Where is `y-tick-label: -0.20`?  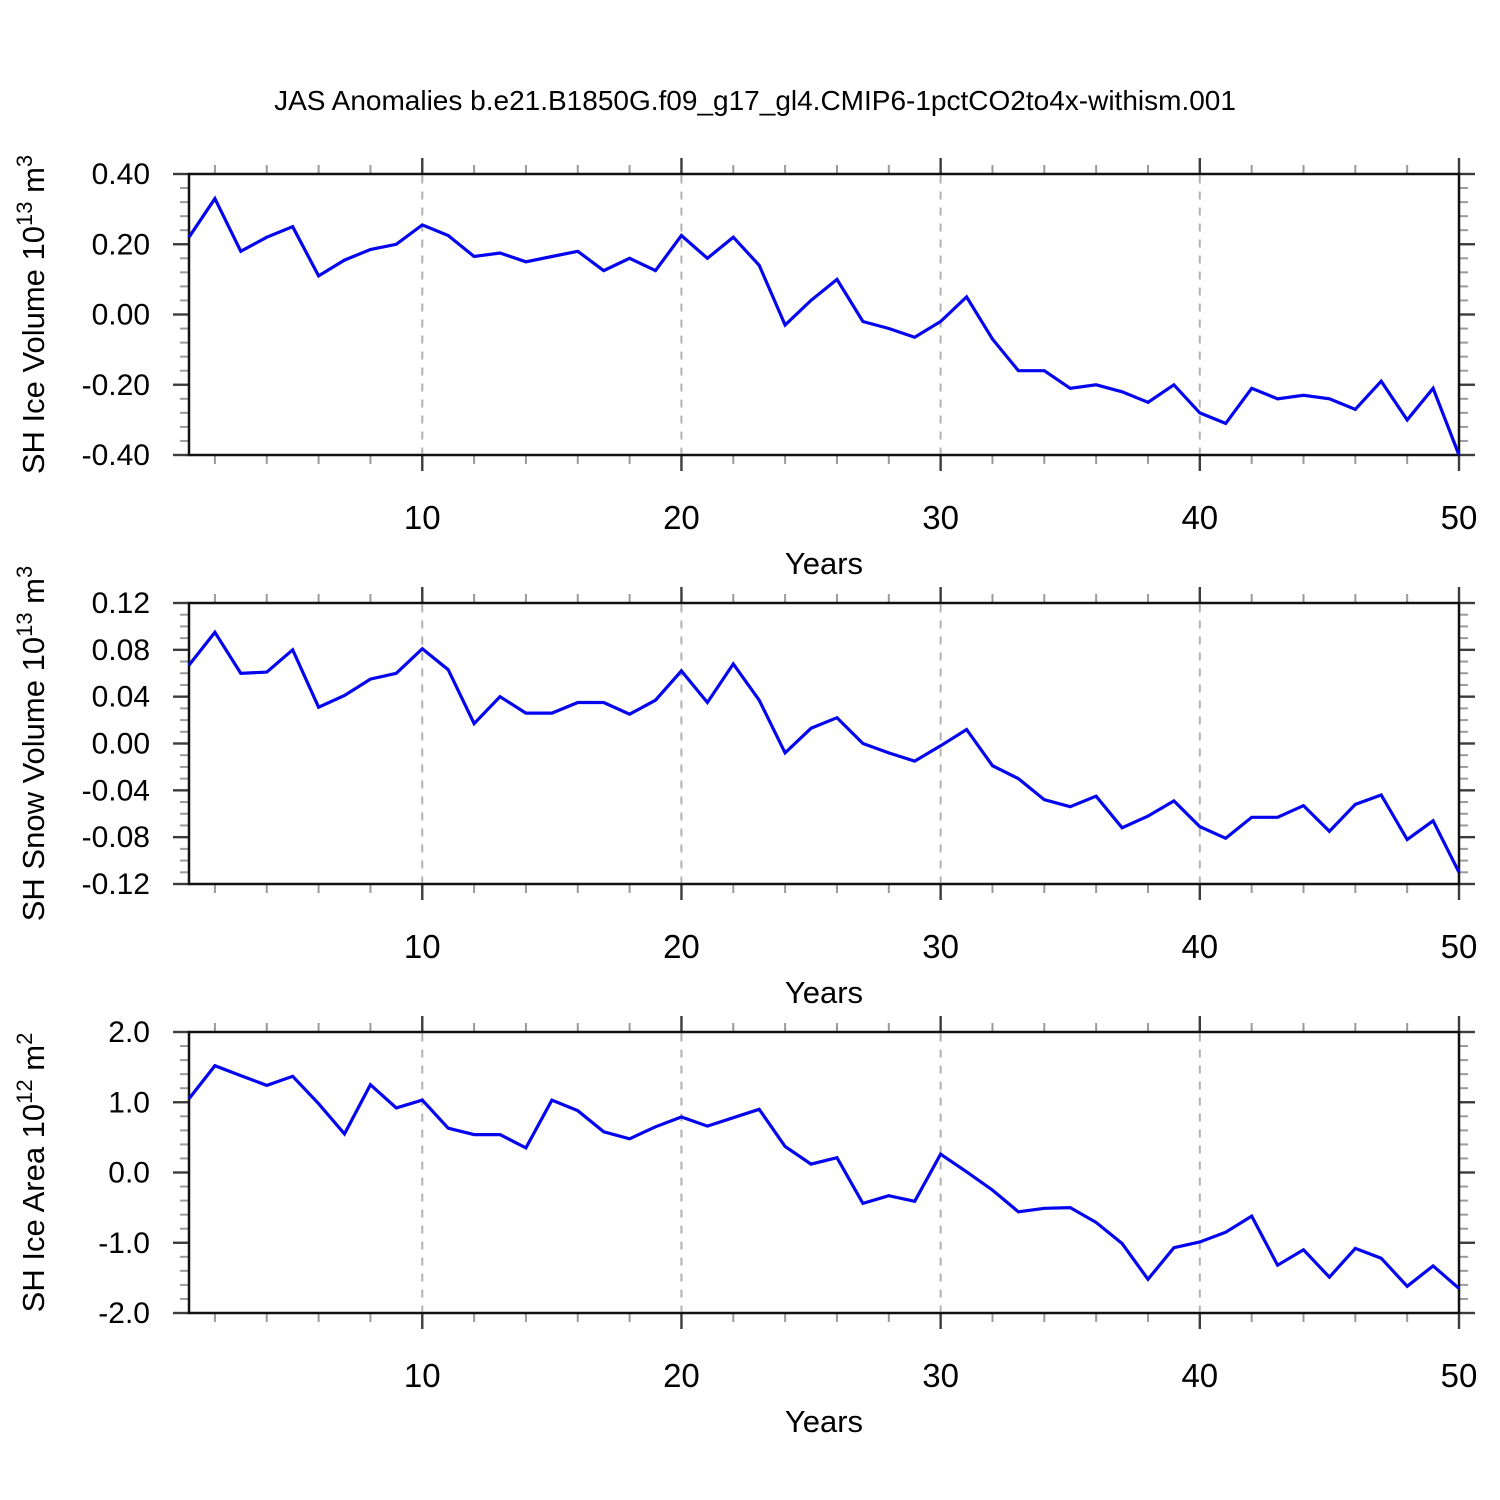 y-tick-label: -0.20 is located at coordinates (116, 385).